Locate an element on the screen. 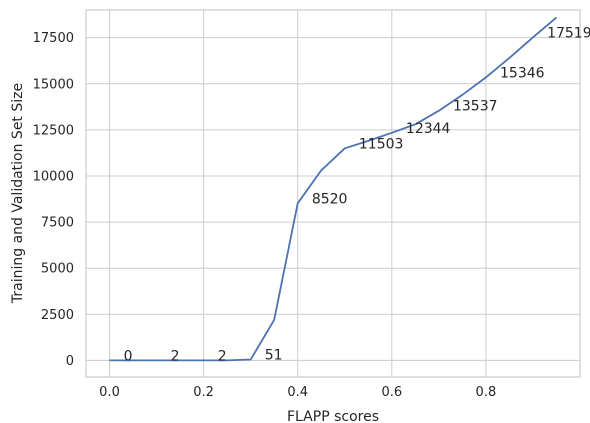 Image resolution: width=590 pixels, height=423 pixels. y-tick-label: 0 is located at coordinates (70, 361).